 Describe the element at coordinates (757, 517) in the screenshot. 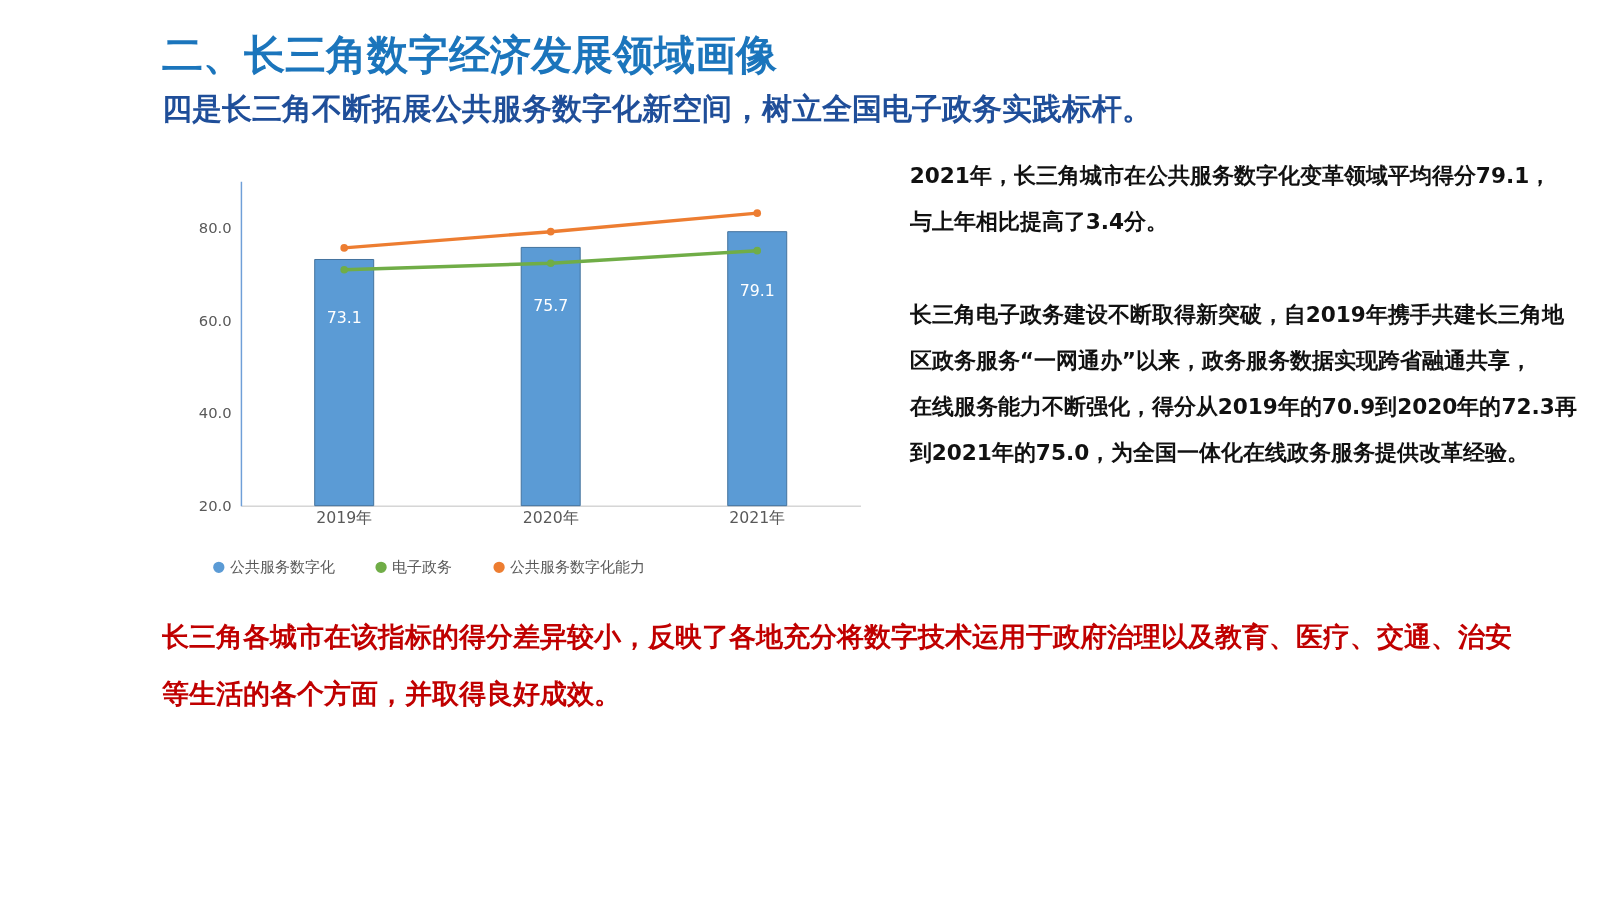

I see `x-tick-label: 2021年` at that location.